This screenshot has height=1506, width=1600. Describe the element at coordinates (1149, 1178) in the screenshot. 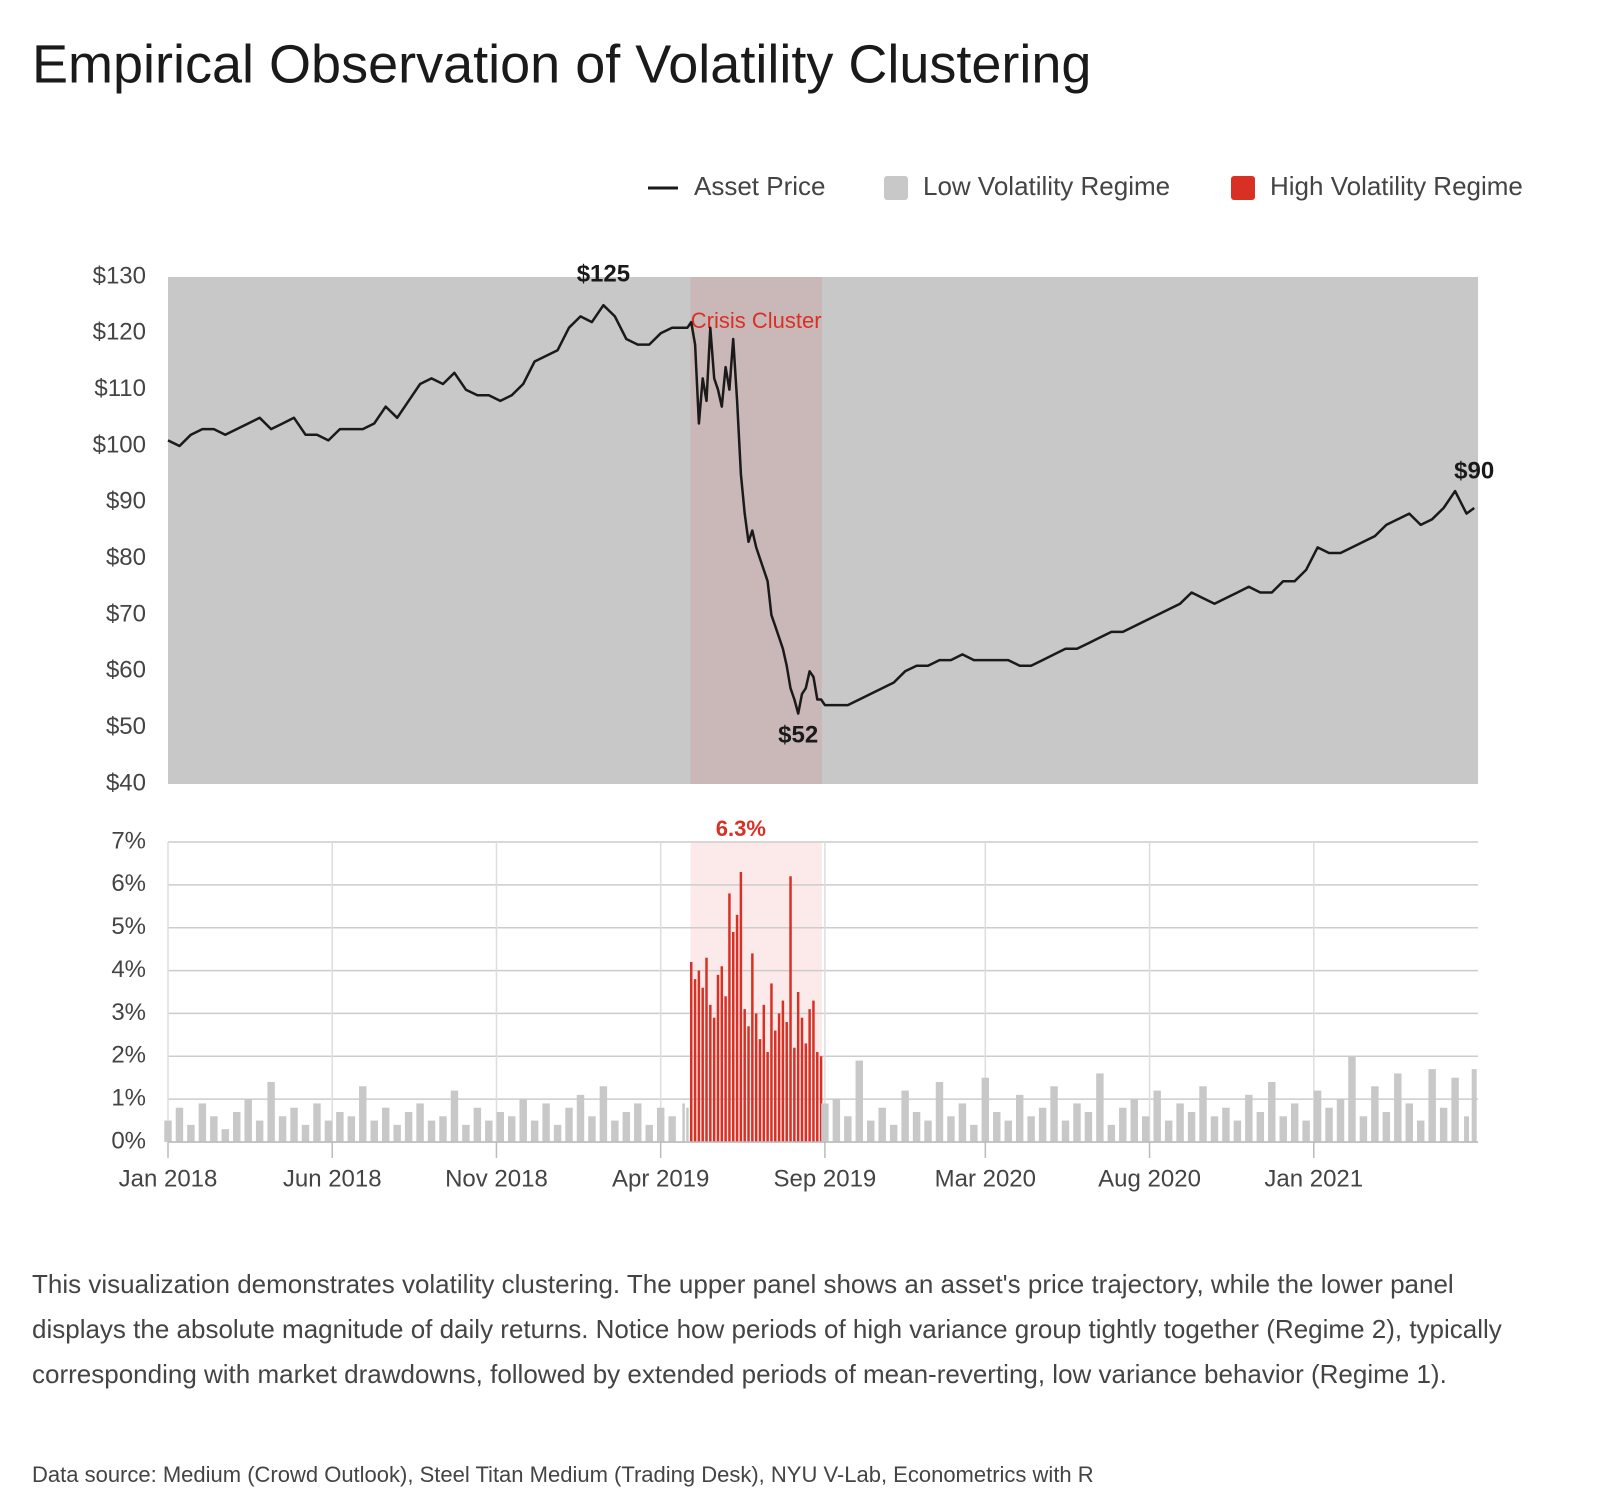

I see `x-tick-label: Aug 2020` at that location.